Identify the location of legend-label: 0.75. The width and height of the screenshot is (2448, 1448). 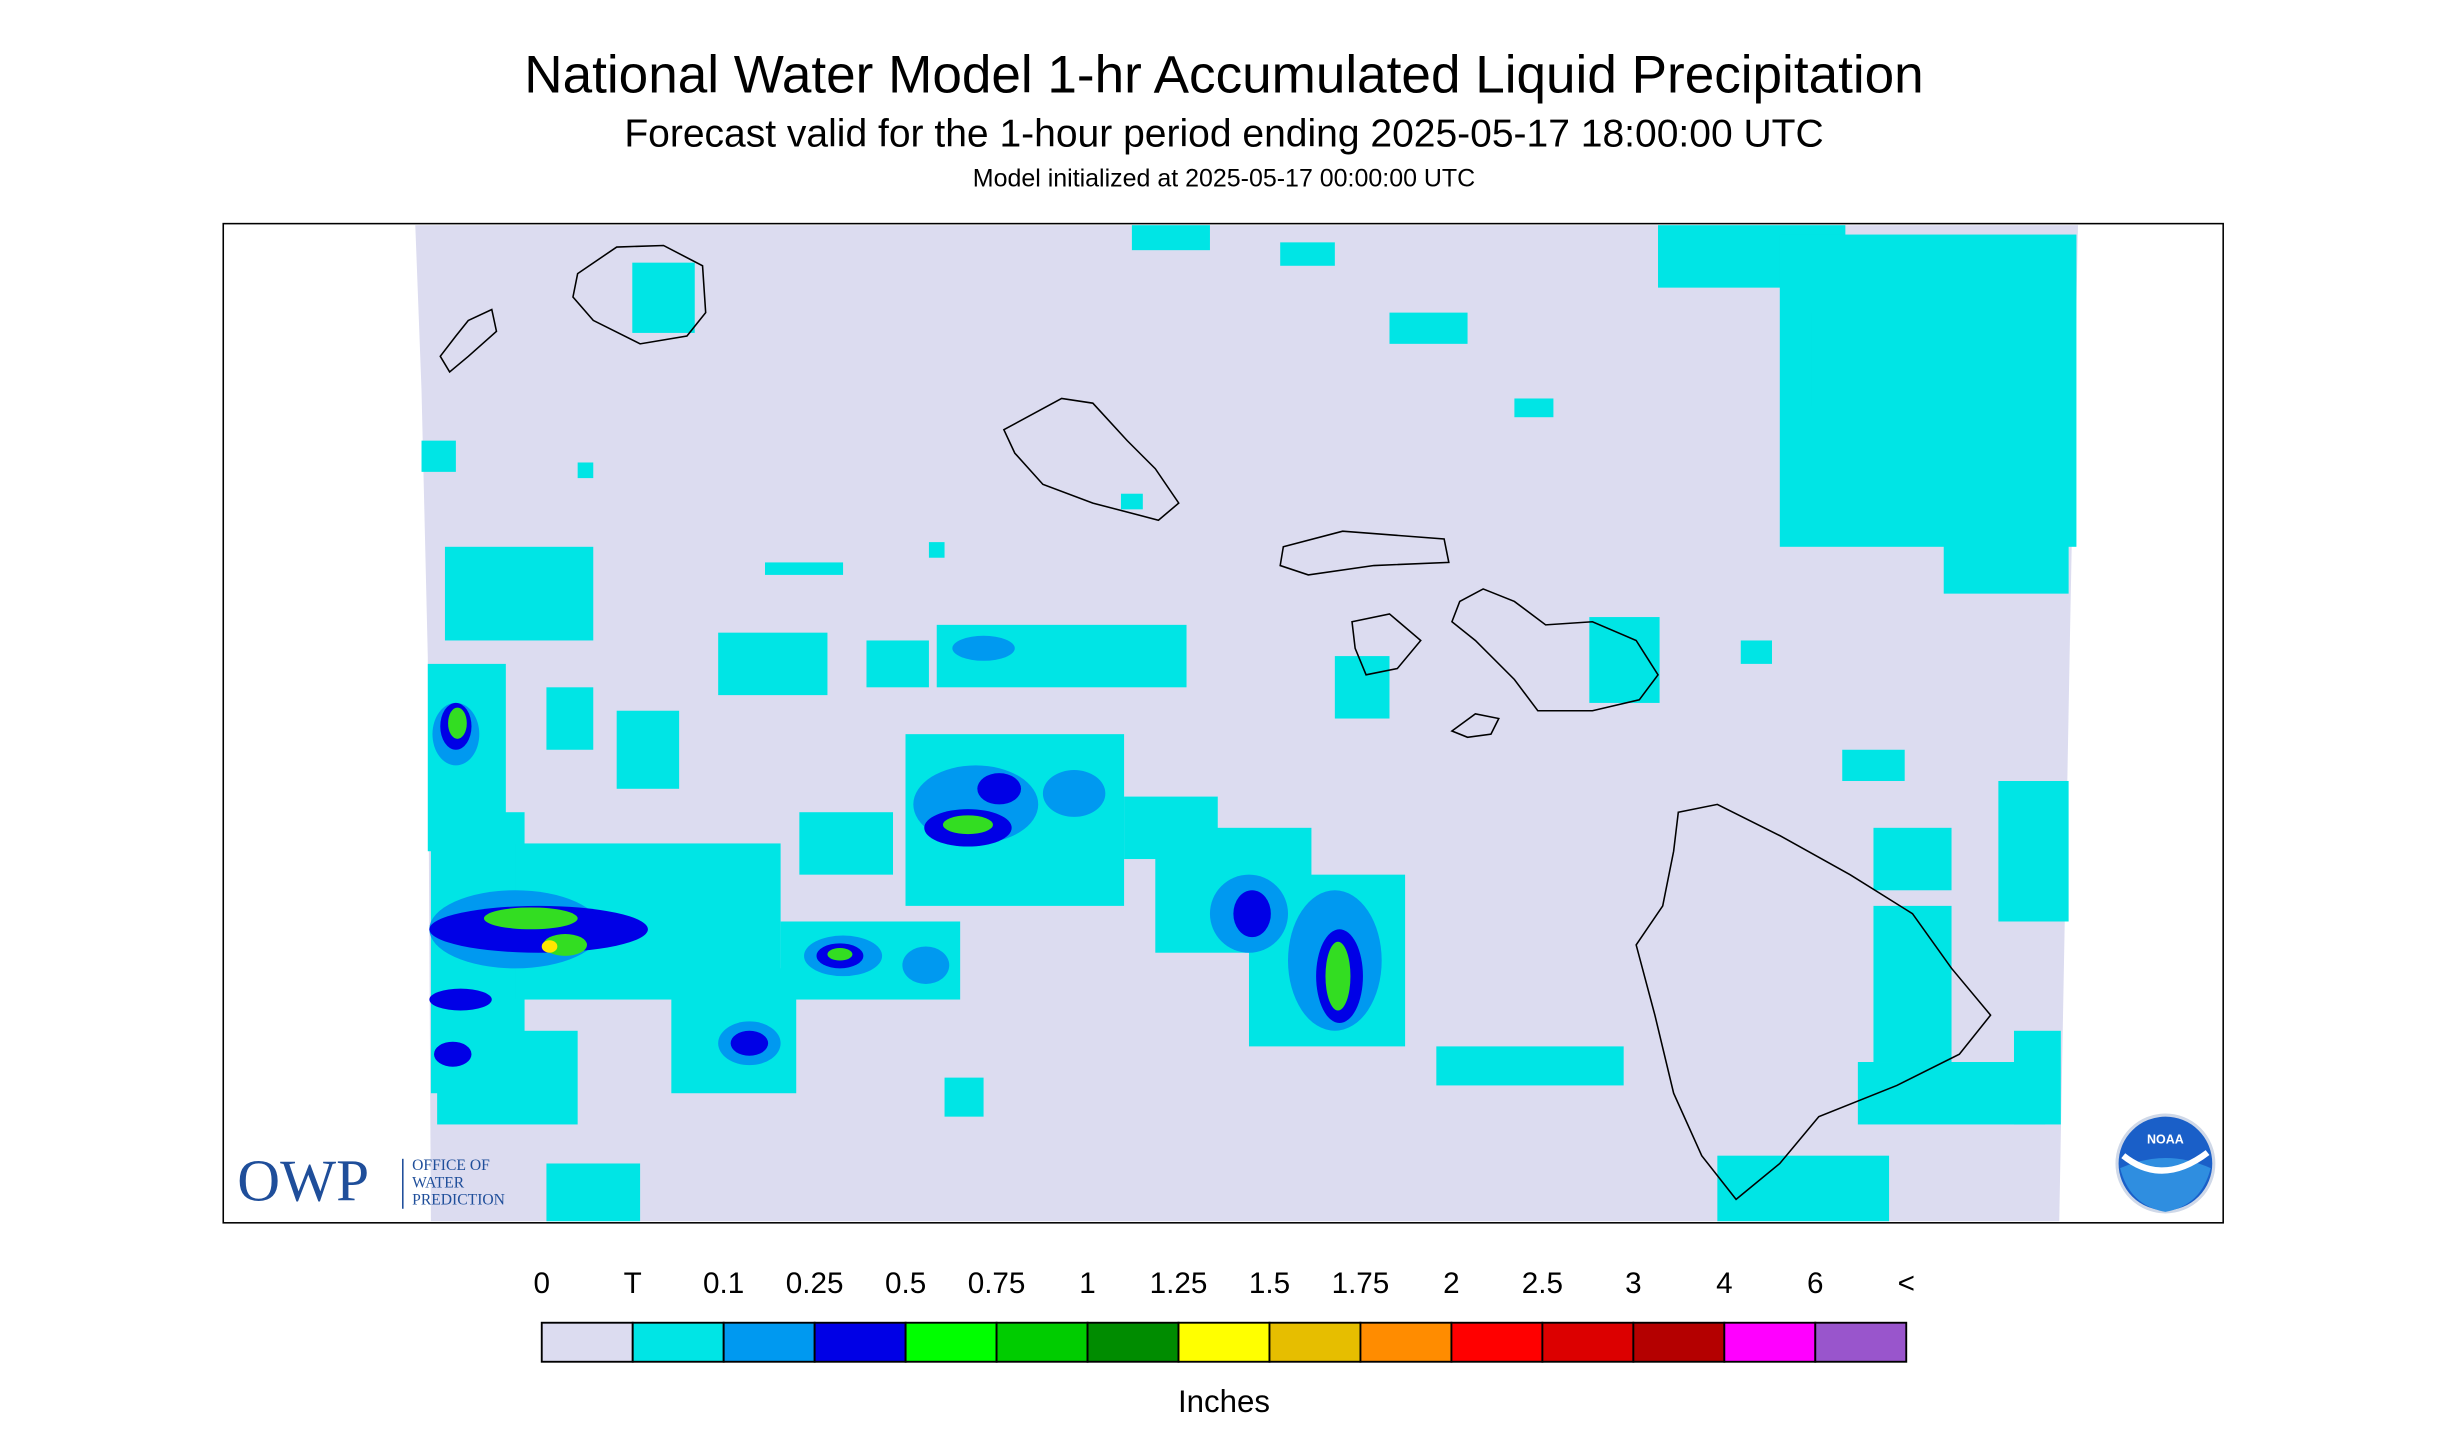
(997, 1283).